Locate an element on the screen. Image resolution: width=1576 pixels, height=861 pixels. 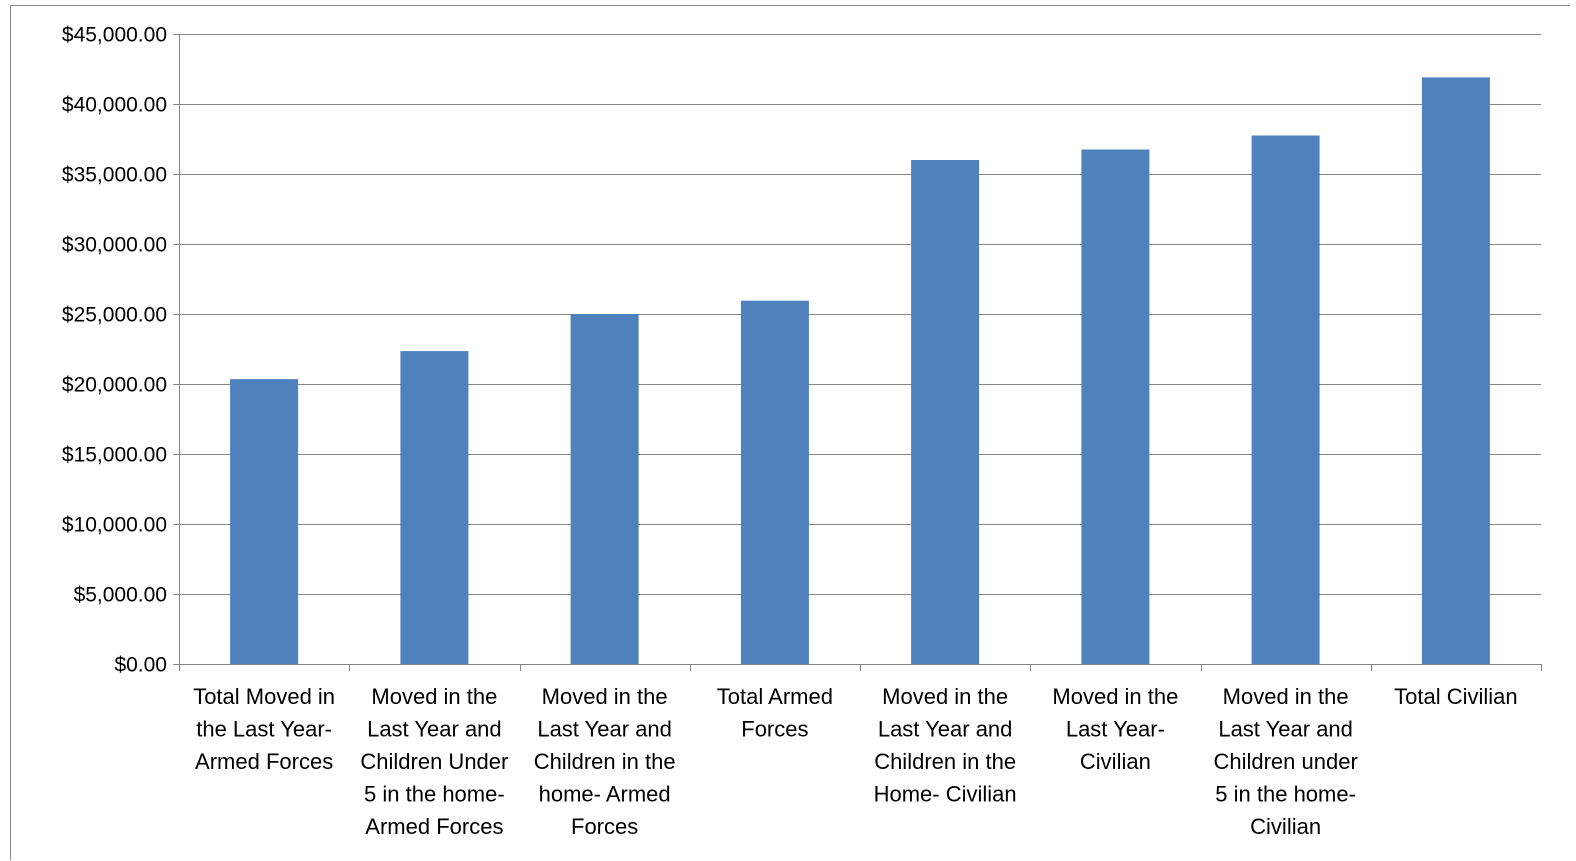
y-tick-label: $30,000.00 is located at coordinates (114, 245).